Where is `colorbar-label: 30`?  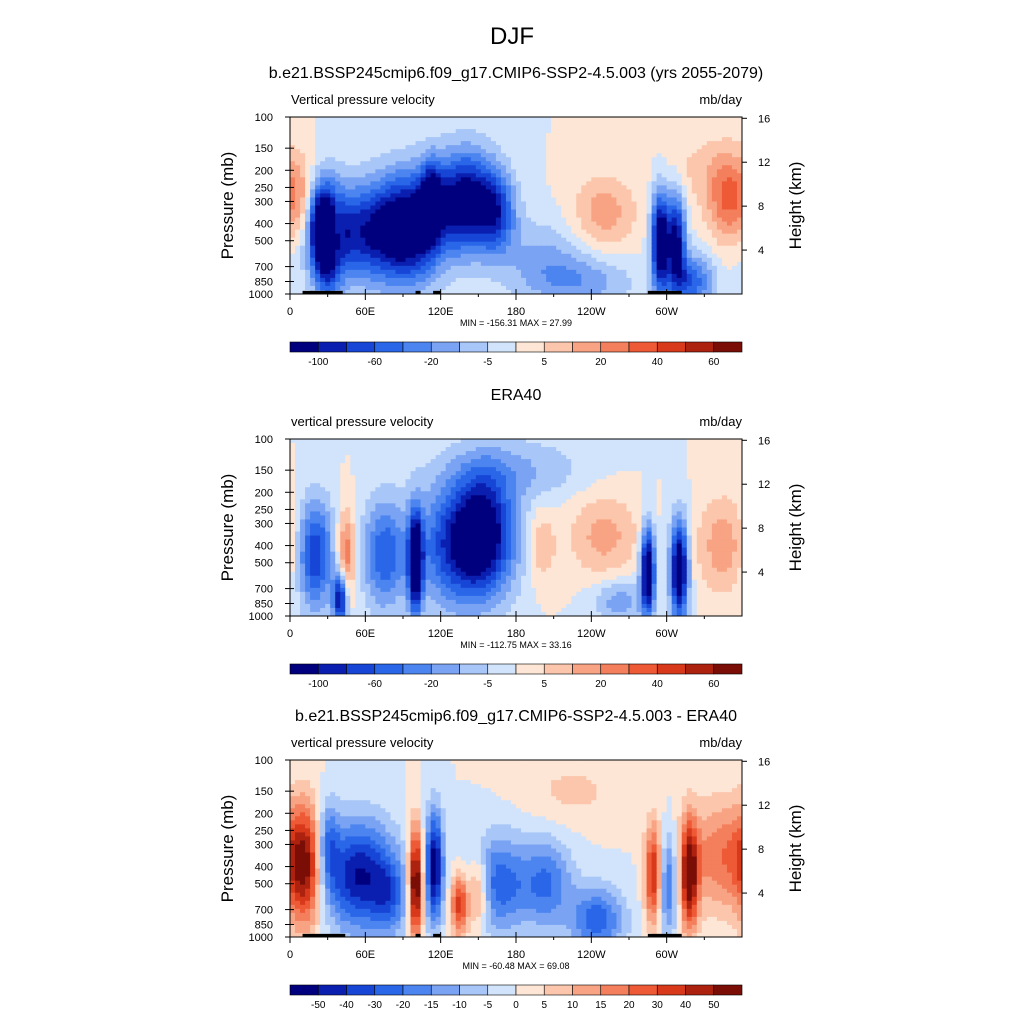 colorbar-label: 30 is located at coordinates (658, 1005).